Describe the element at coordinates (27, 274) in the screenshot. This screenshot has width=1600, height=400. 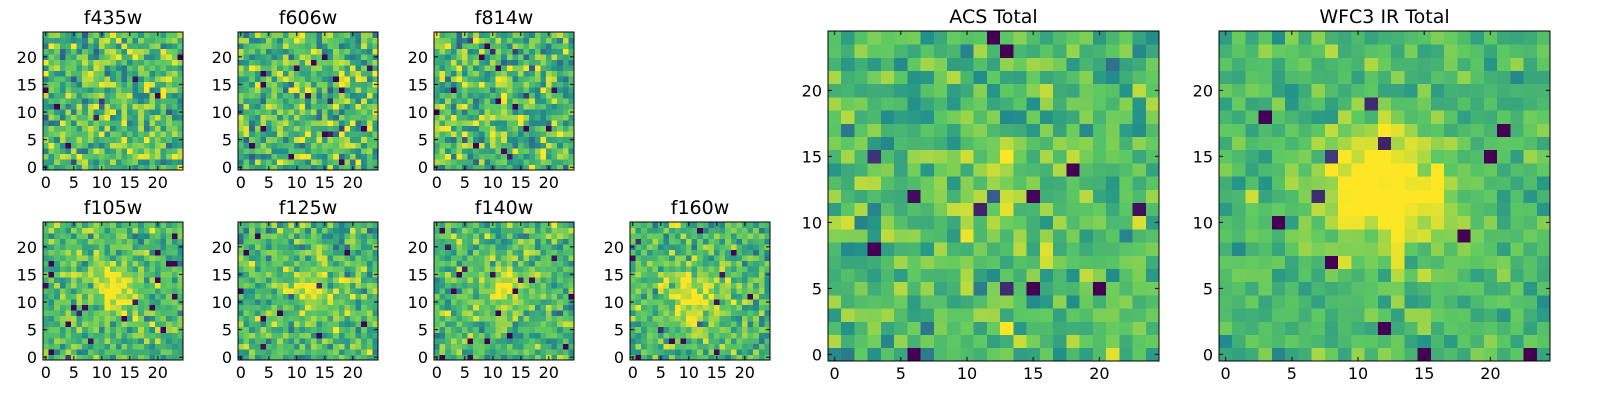
I see `y-tick-label: 15` at that location.